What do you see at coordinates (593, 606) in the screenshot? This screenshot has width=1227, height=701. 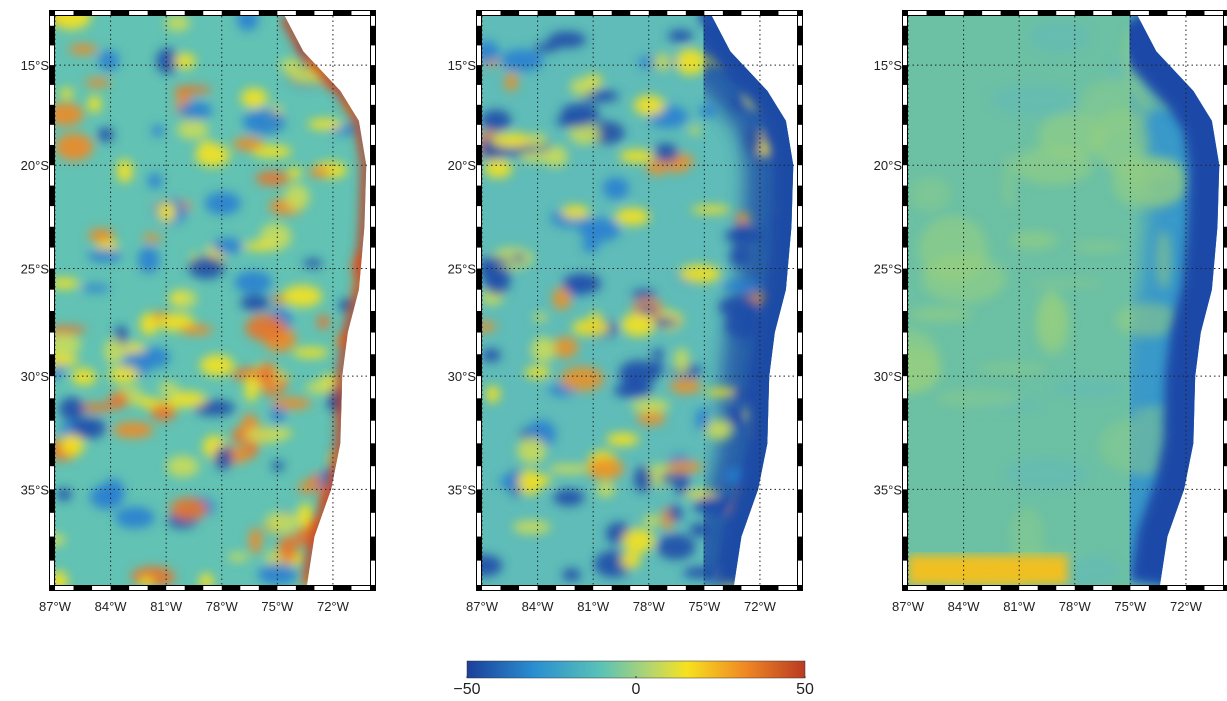 I see `lon-label: 81°W` at bounding box center [593, 606].